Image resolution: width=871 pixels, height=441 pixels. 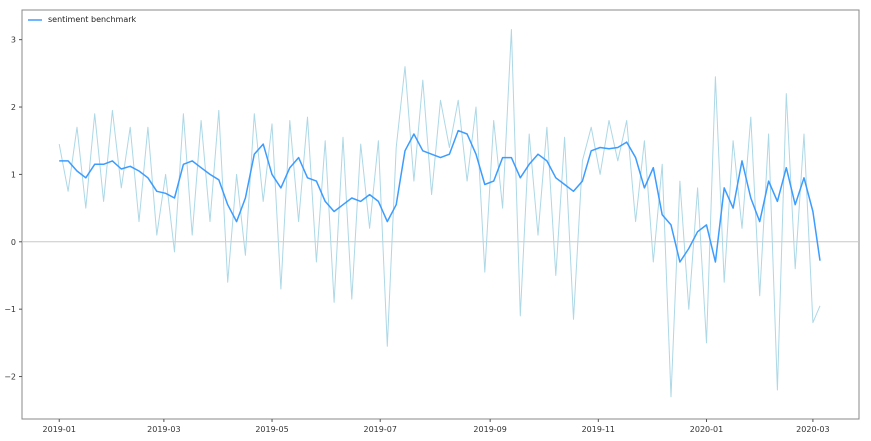 What do you see at coordinates (163, 429) in the screenshot?
I see `x-tick-label: 2019-03` at bounding box center [163, 429].